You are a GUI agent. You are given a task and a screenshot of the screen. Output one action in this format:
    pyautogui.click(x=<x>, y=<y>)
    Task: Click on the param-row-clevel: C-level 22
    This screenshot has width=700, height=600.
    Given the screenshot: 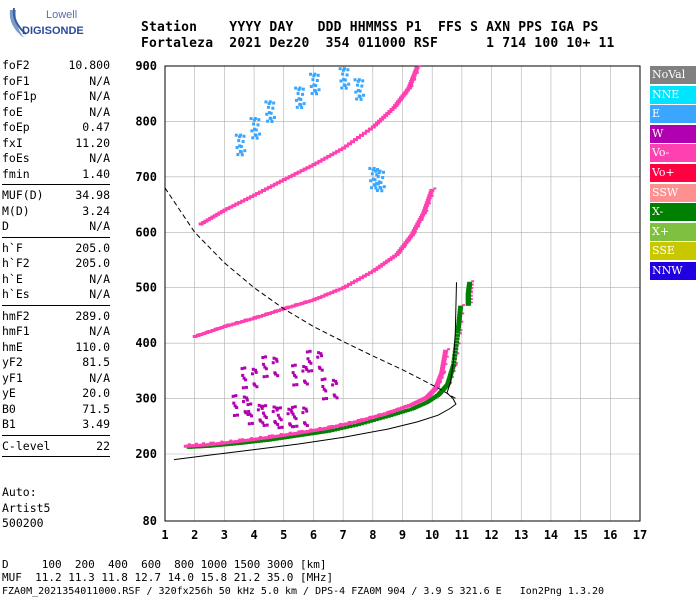 What is the action you would take?
    pyautogui.click(x=56, y=447)
    